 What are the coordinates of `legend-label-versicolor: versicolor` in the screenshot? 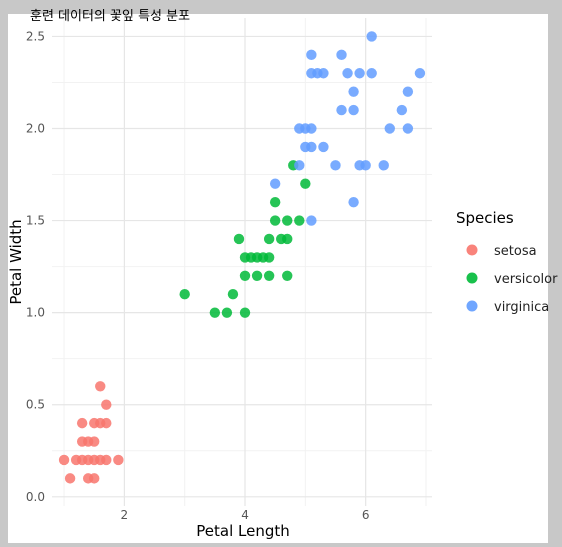 It's located at (526, 279).